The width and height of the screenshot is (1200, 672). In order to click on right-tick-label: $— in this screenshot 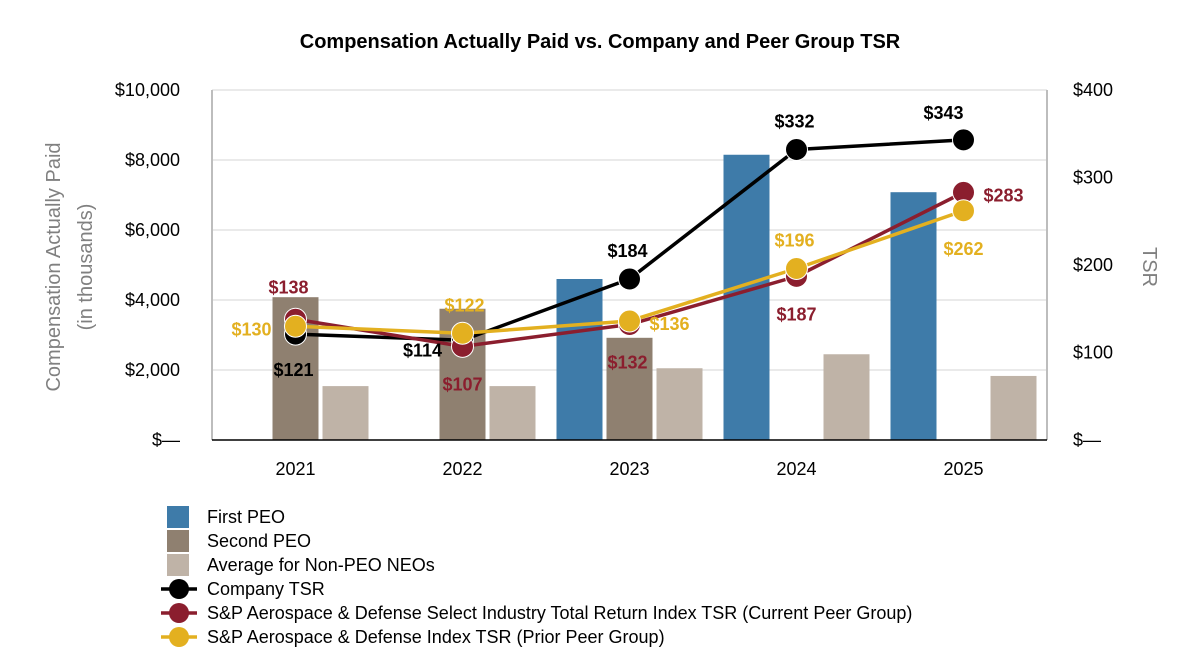, I will do `click(1087, 440)`.